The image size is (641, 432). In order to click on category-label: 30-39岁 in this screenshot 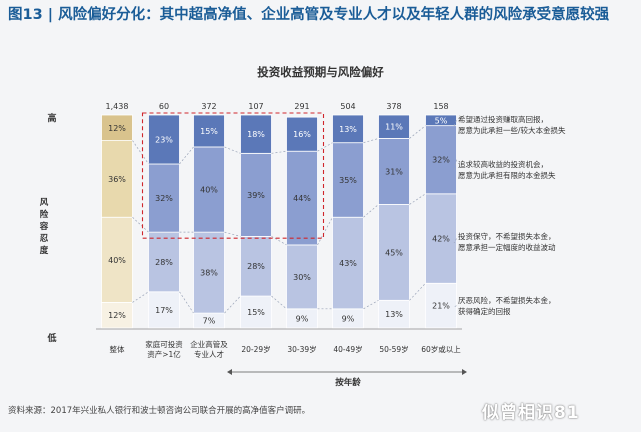, I will do `click(301, 349)`.